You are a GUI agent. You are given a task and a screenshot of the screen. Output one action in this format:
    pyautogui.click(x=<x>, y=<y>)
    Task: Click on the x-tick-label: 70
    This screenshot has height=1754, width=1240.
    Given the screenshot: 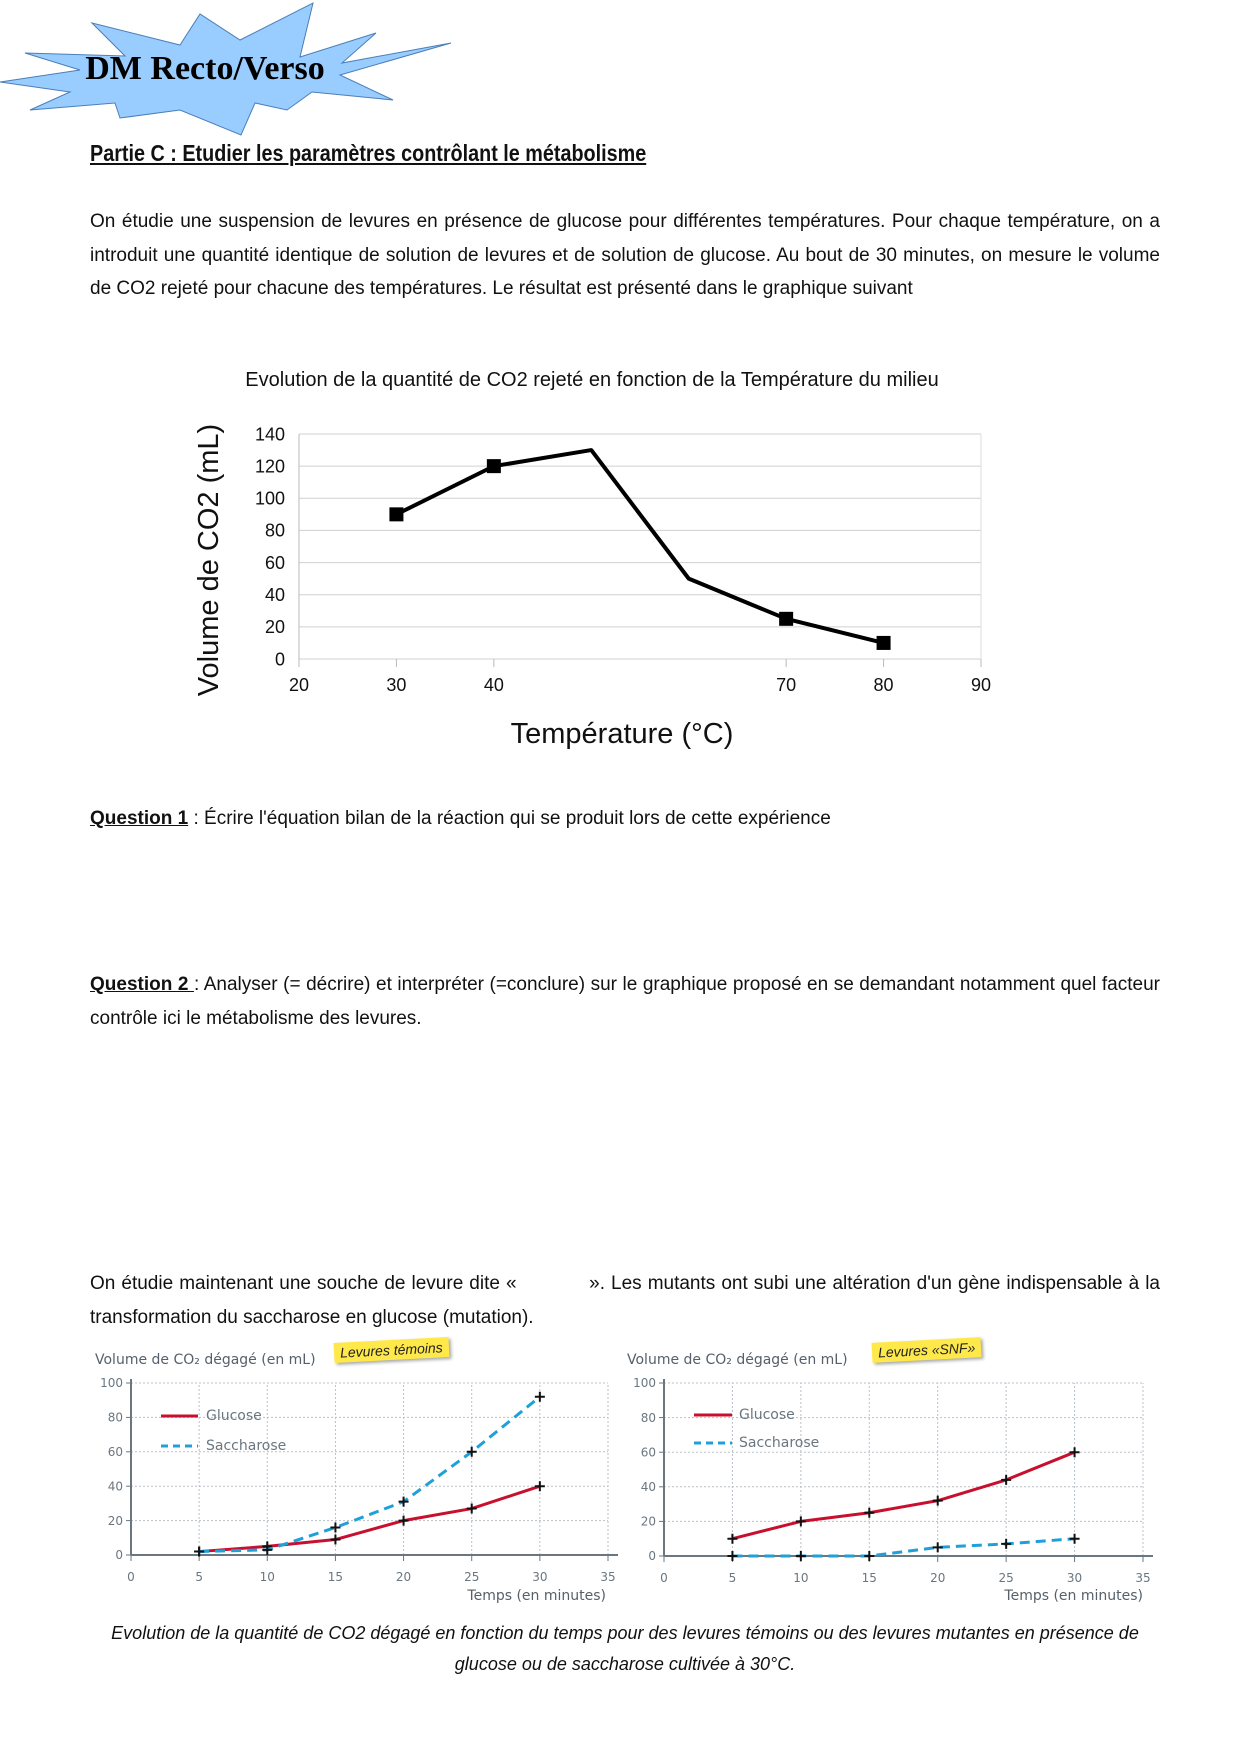 What is the action you would take?
    pyautogui.click(x=786, y=685)
    